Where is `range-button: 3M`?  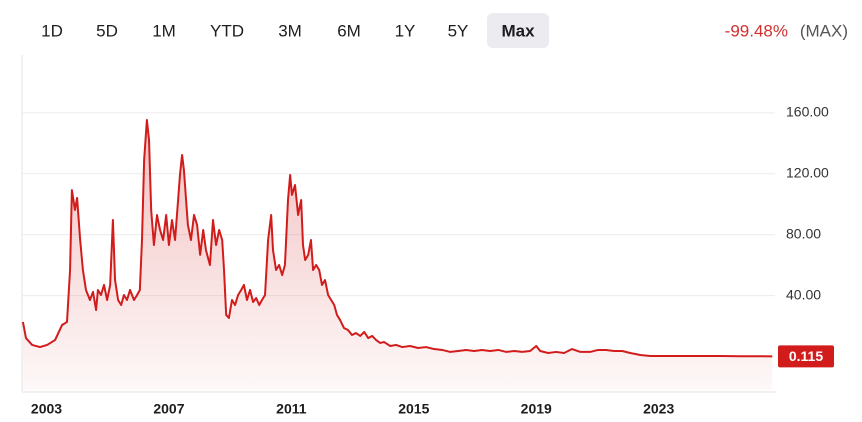
range-button: 3M is located at coordinates (290, 30).